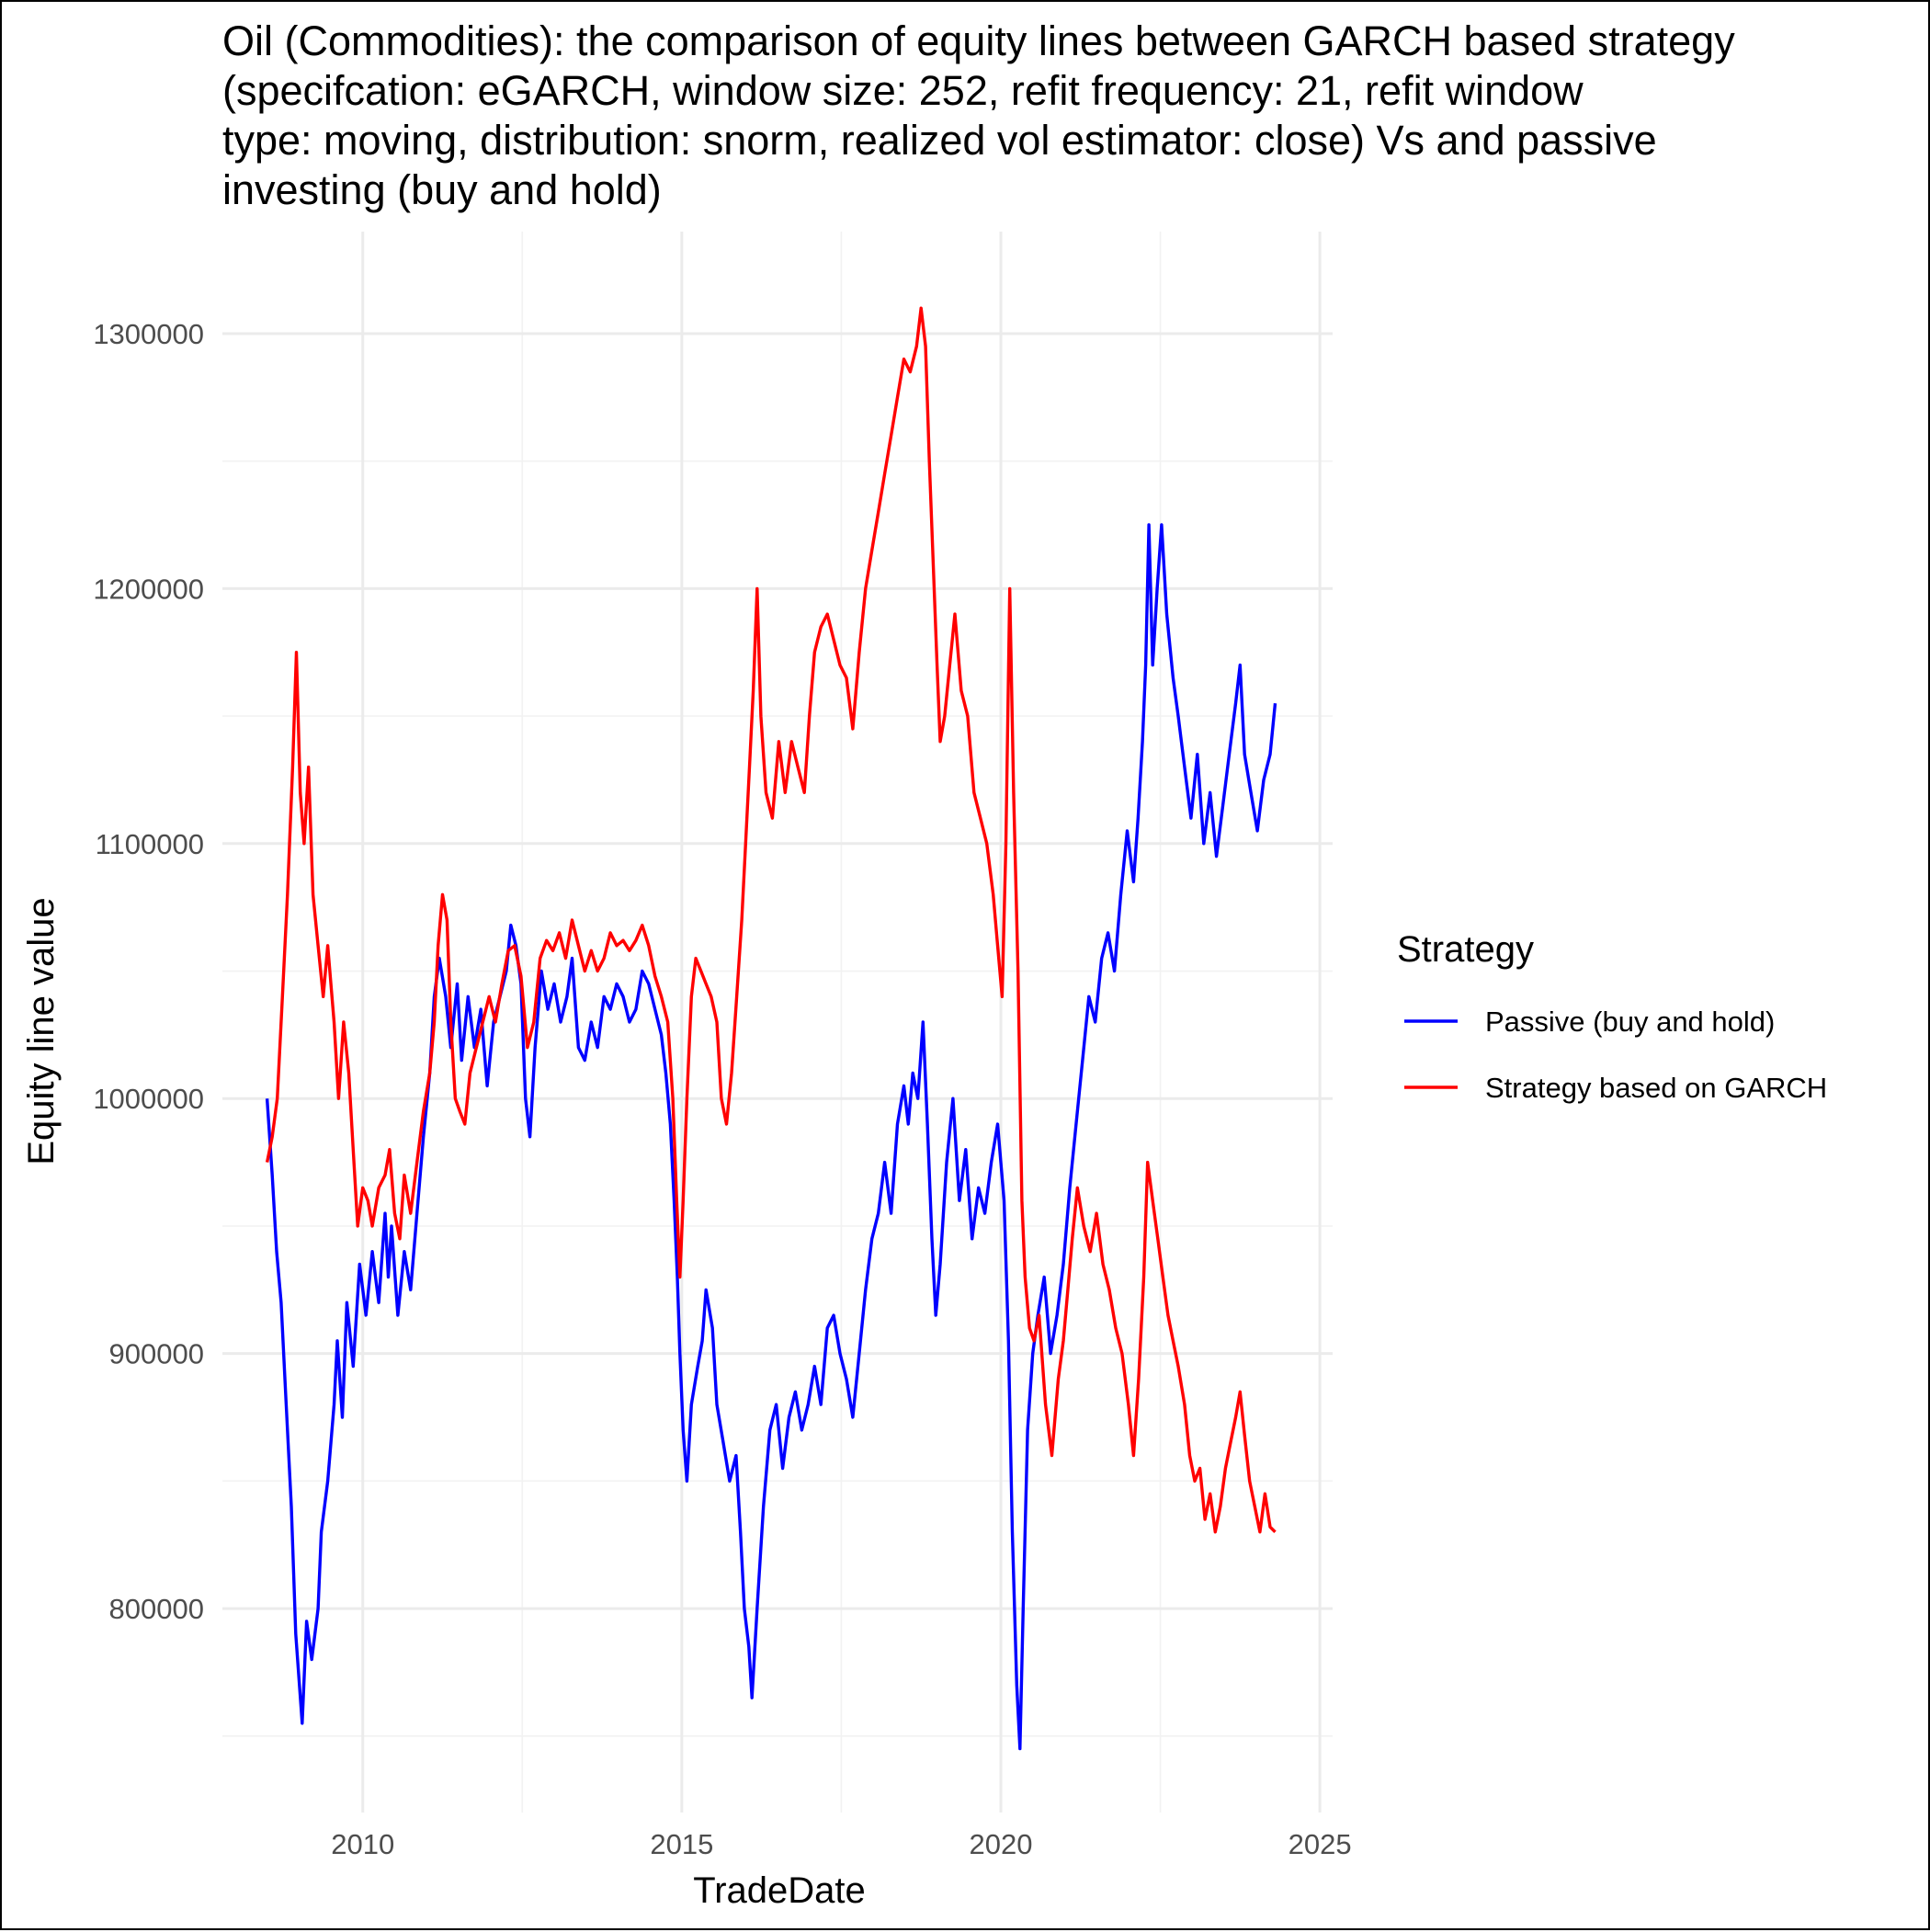 The image size is (1930, 1932). I want to click on x-tick-label: 2020, so click(1002, 1844).